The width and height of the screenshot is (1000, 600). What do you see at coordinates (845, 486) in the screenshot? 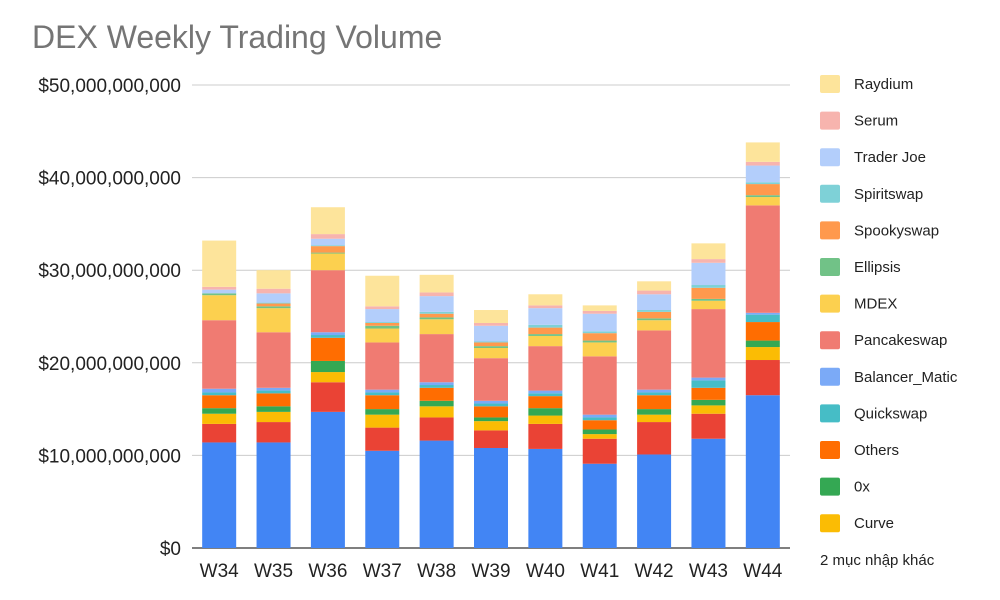
I see `legend-item: 0x` at bounding box center [845, 486].